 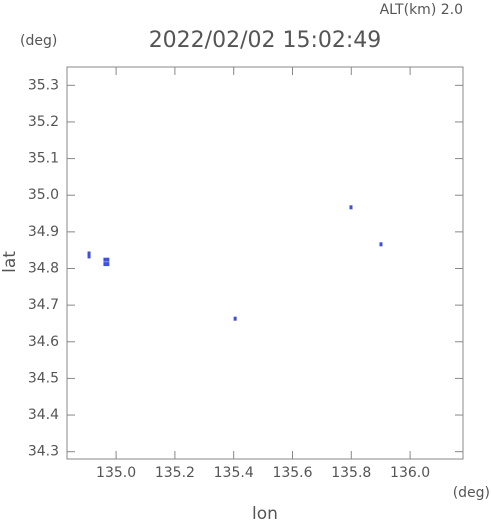 What do you see at coordinates (43, 268) in the screenshot?
I see `y-tick-label: 34.8` at bounding box center [43, 268].